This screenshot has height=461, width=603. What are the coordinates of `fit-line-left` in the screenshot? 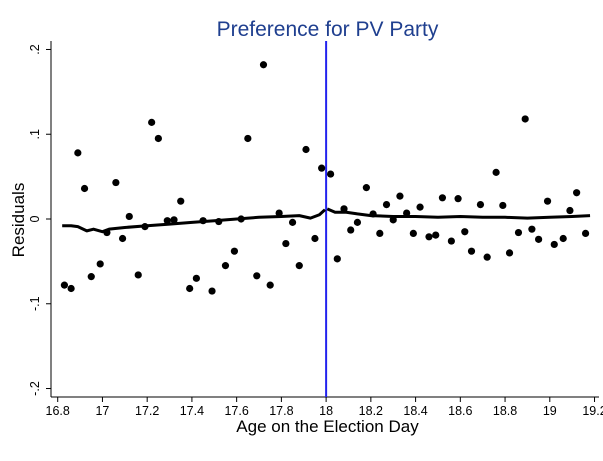 It's located at (194, 221).